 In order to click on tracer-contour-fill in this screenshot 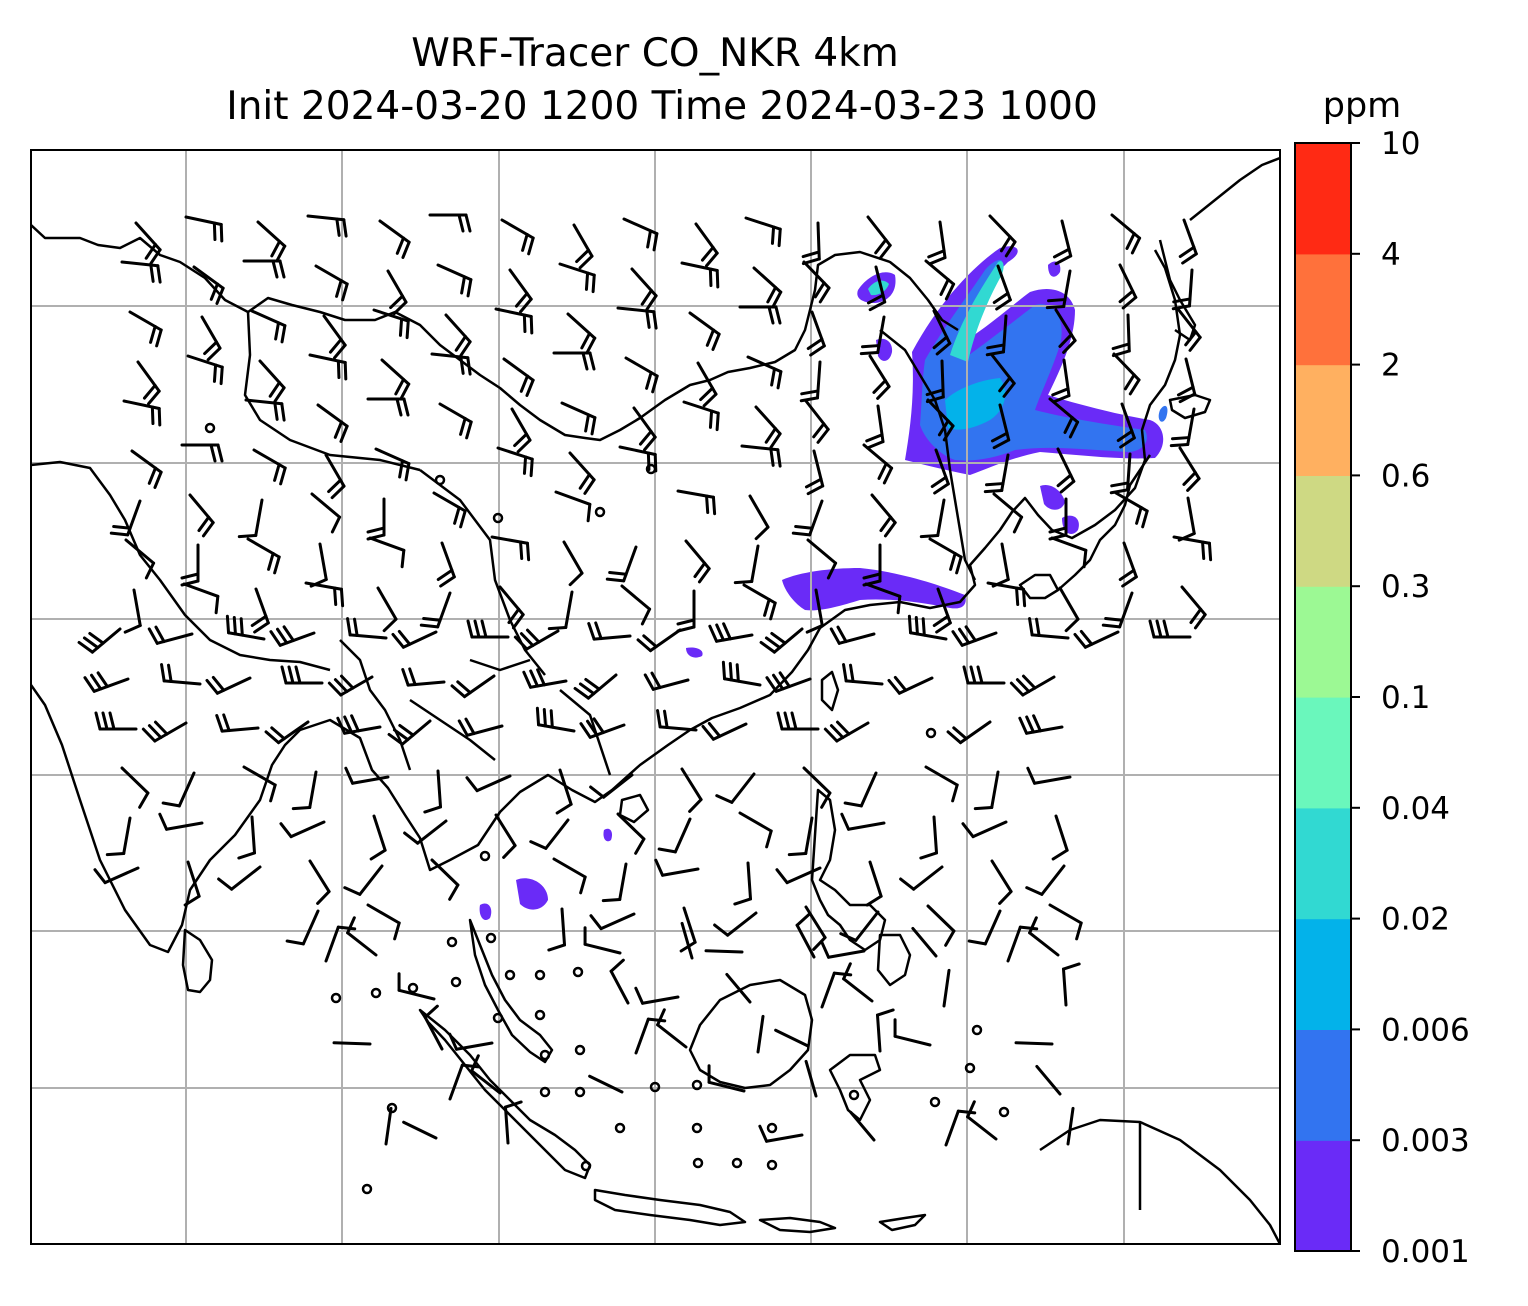, I will do `click(485, 912)`.